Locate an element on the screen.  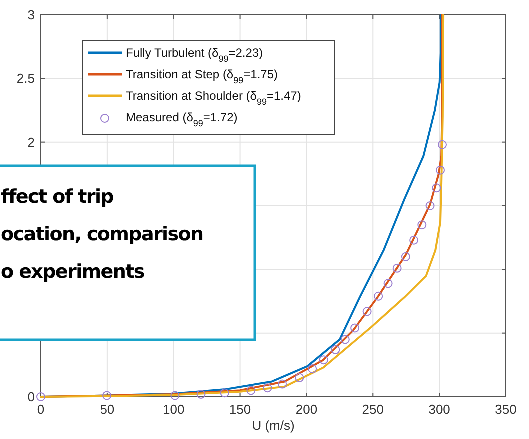
x-tick-label: 250 is located at coordinates (373, 409).